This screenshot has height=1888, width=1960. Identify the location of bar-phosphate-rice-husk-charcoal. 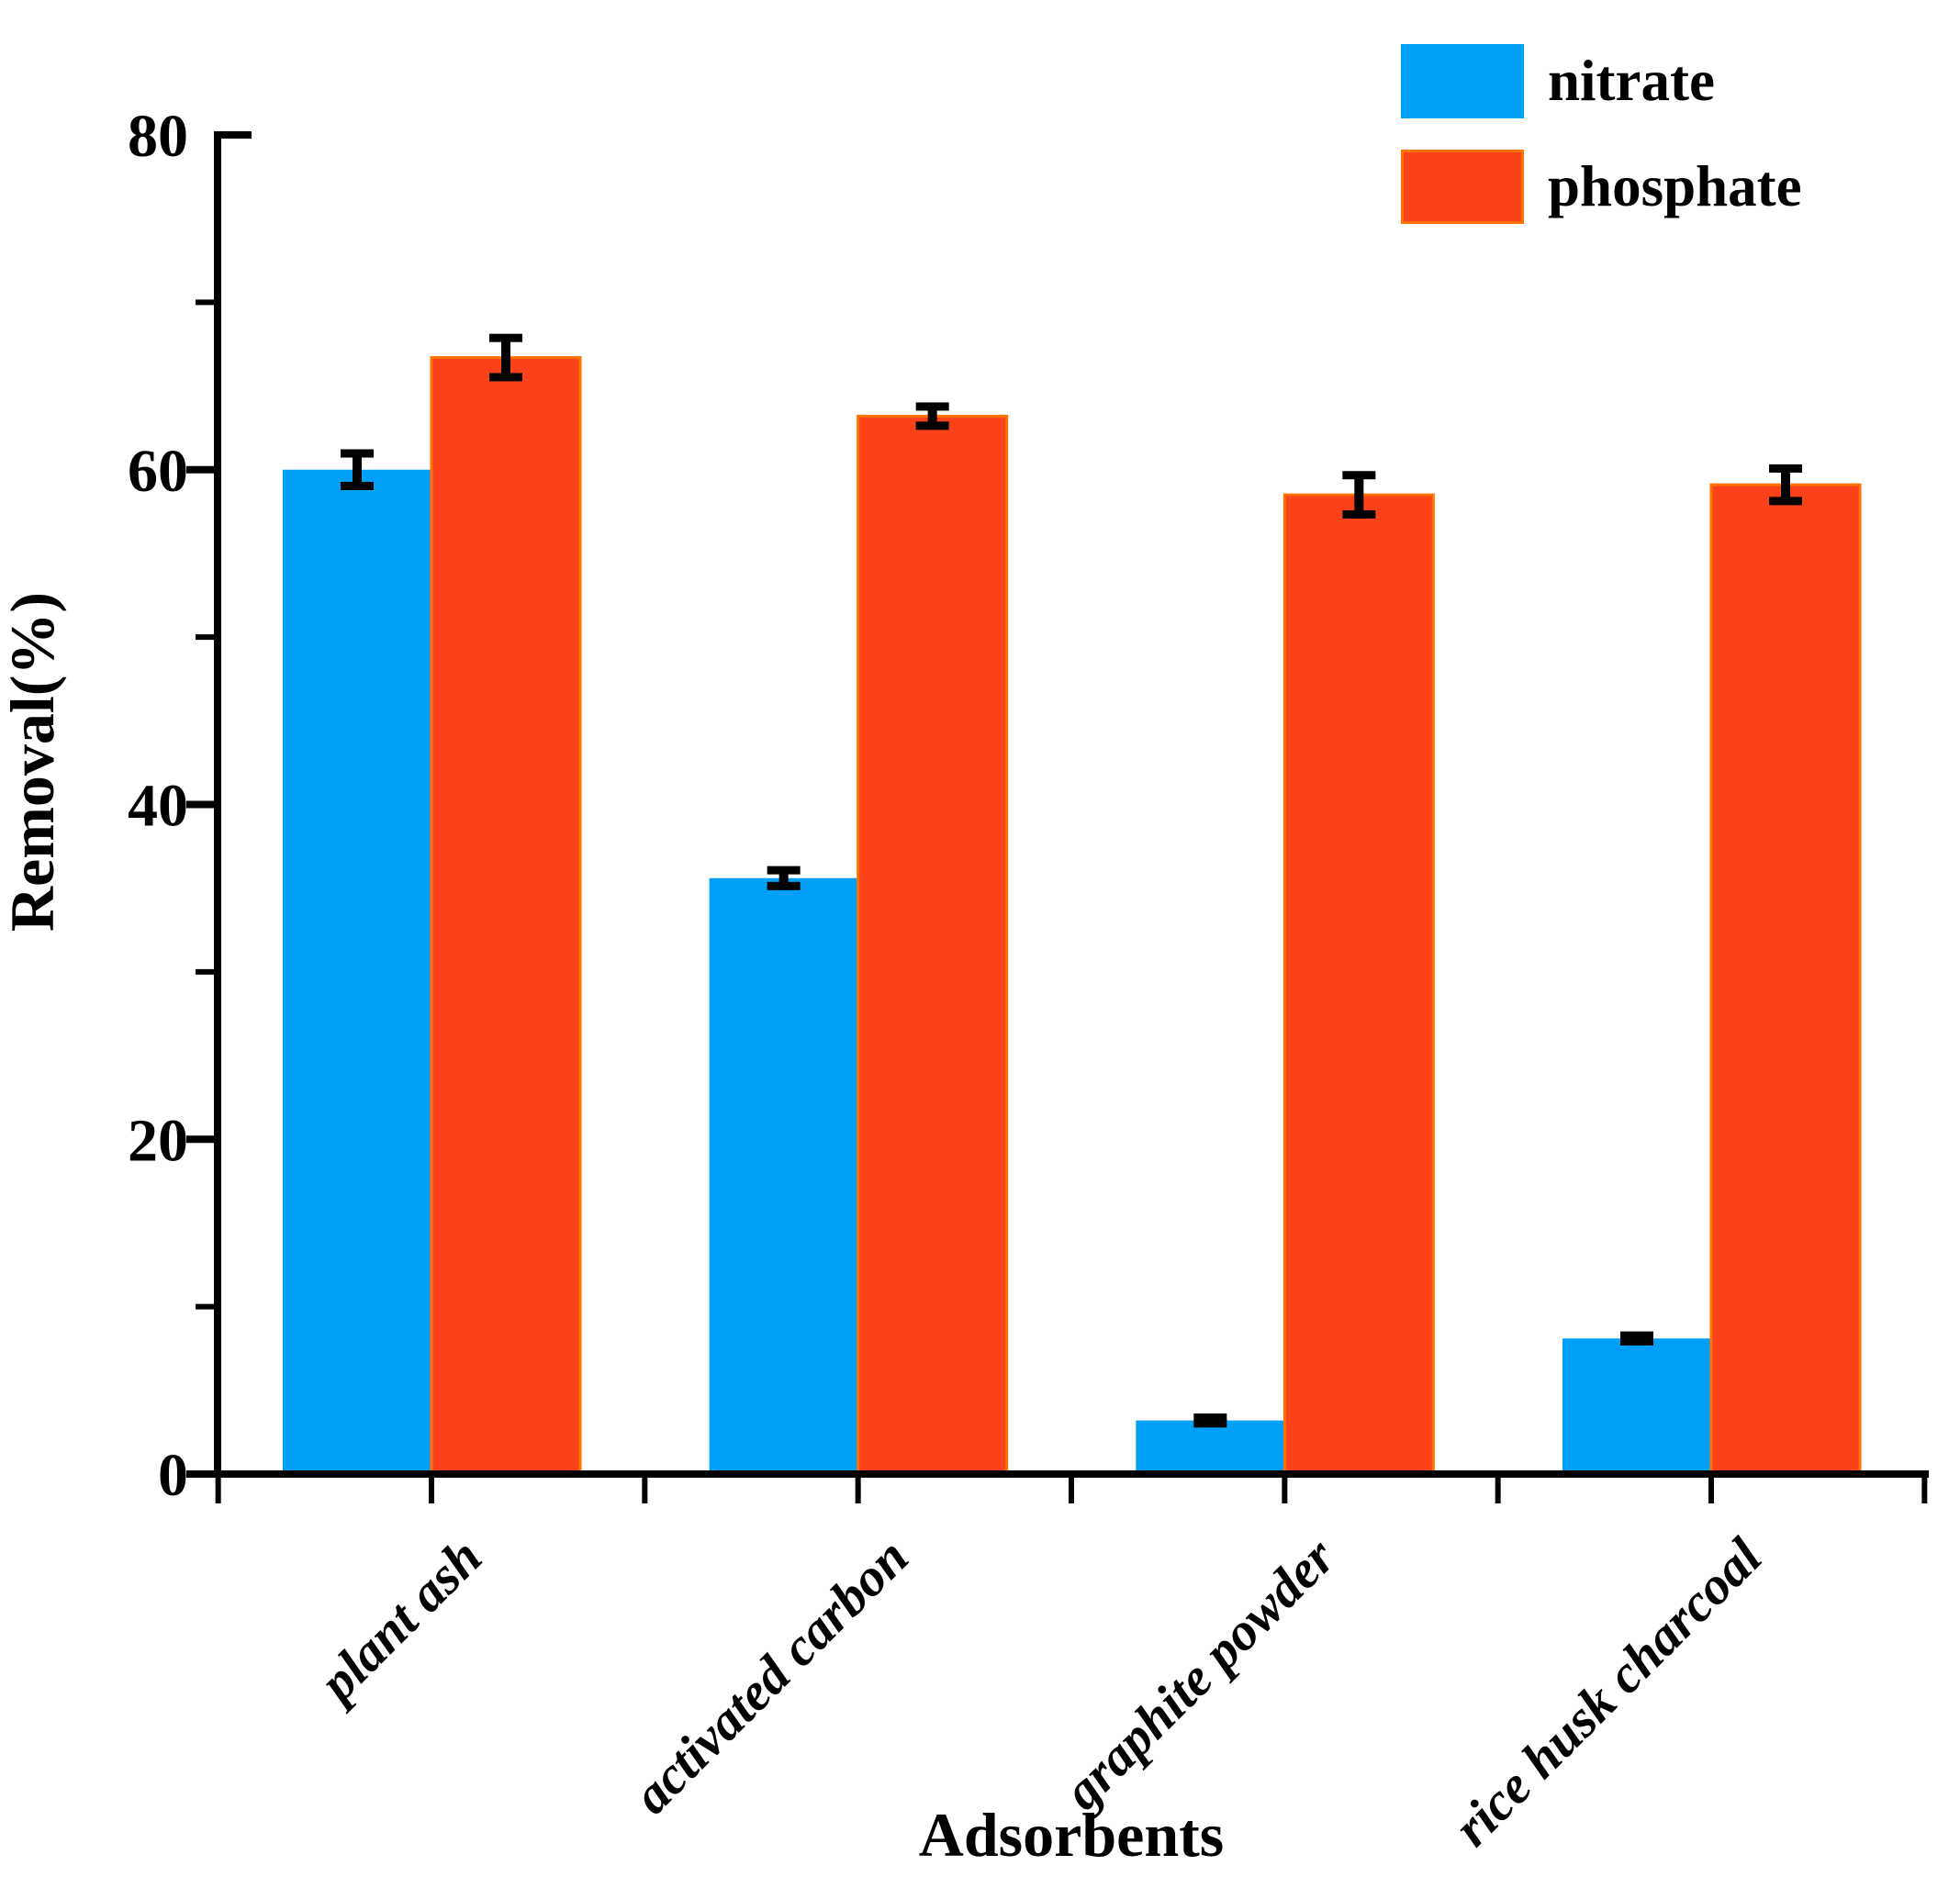
(1785, 979).